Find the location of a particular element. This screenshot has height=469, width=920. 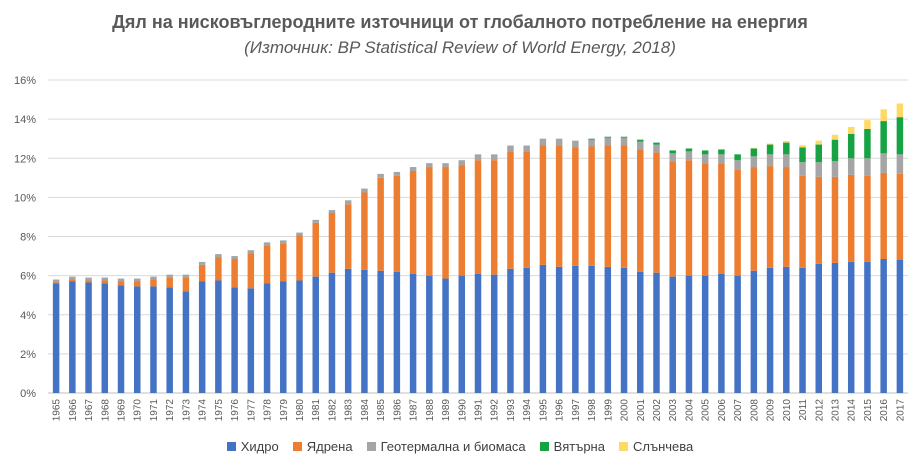

x-tick-label: 1992 is located at coordinates (495, 410).